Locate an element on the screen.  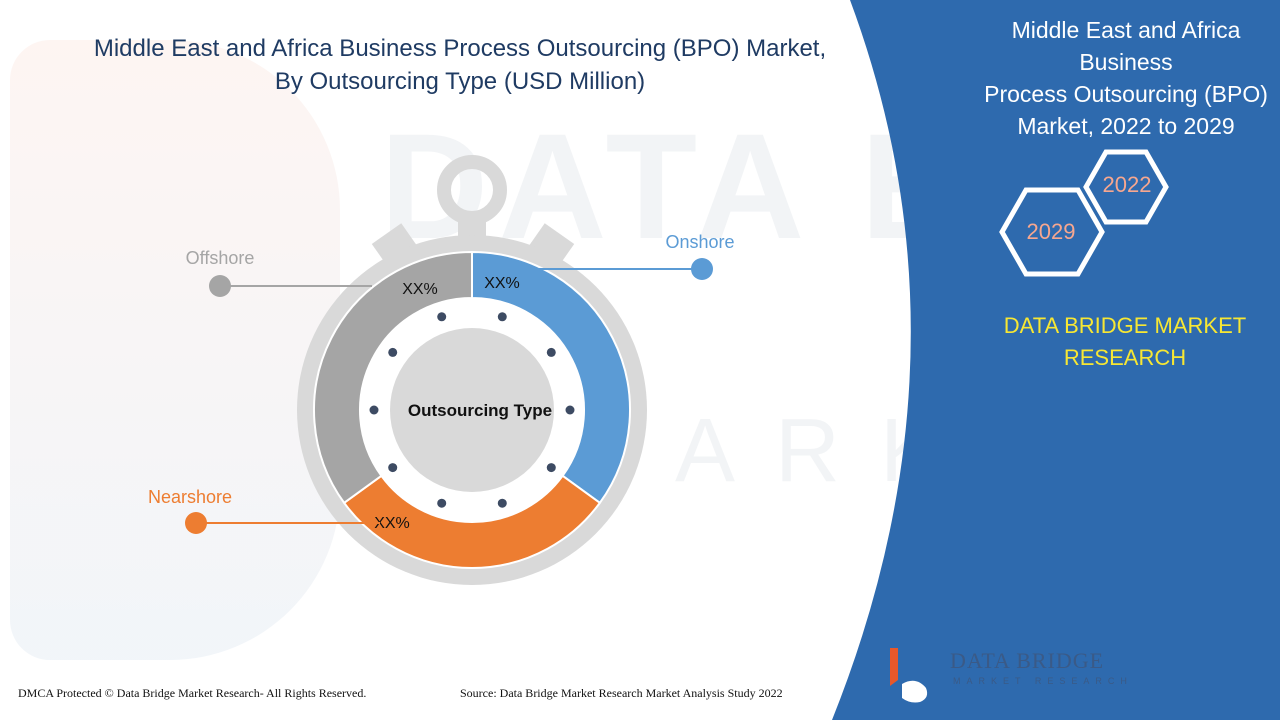
dial-dots is located at coordinates (472, 410).